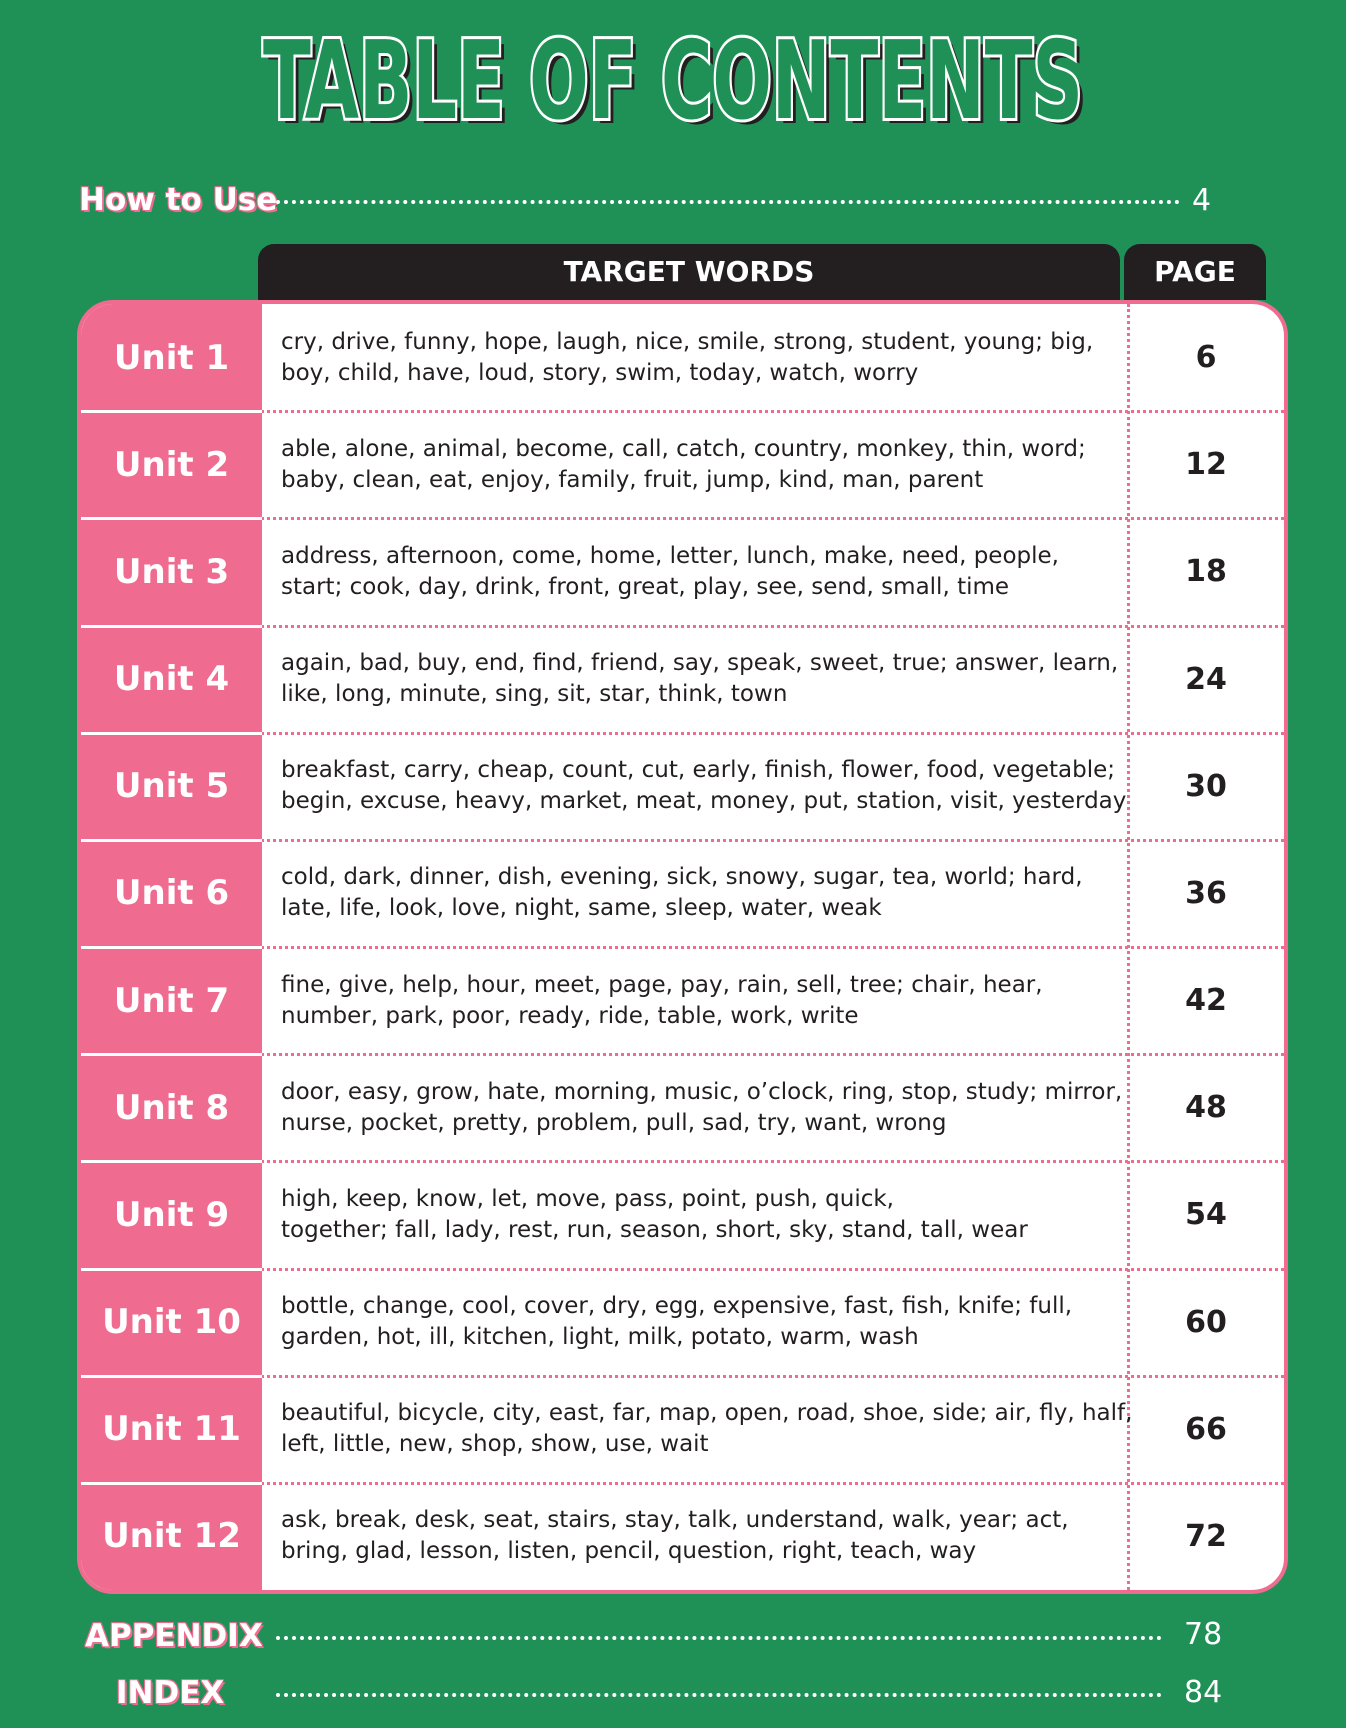  What do you see at coordinates (171, 786) in the screenshot?
I see `unit-label: Unit 5` at bounding box center [171, 786].